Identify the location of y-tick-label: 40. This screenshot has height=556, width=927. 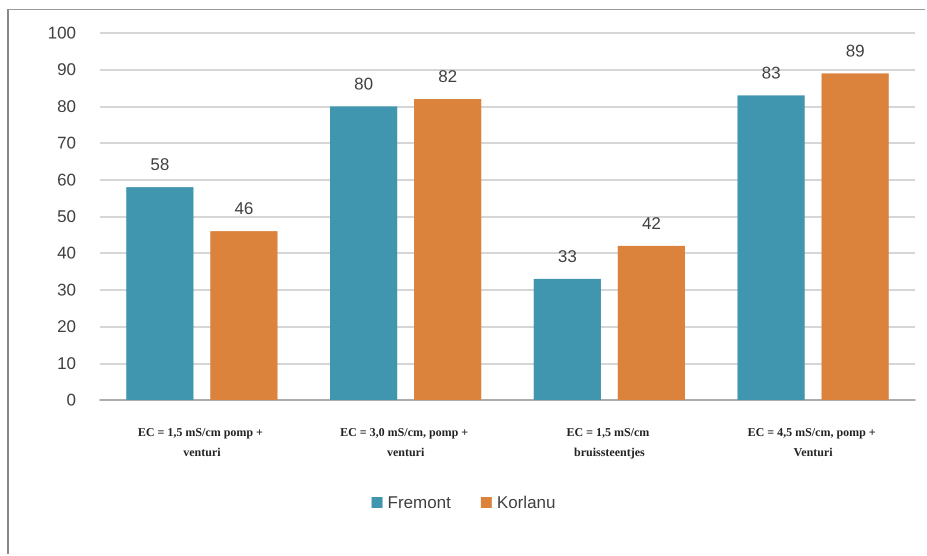
(66, 253).